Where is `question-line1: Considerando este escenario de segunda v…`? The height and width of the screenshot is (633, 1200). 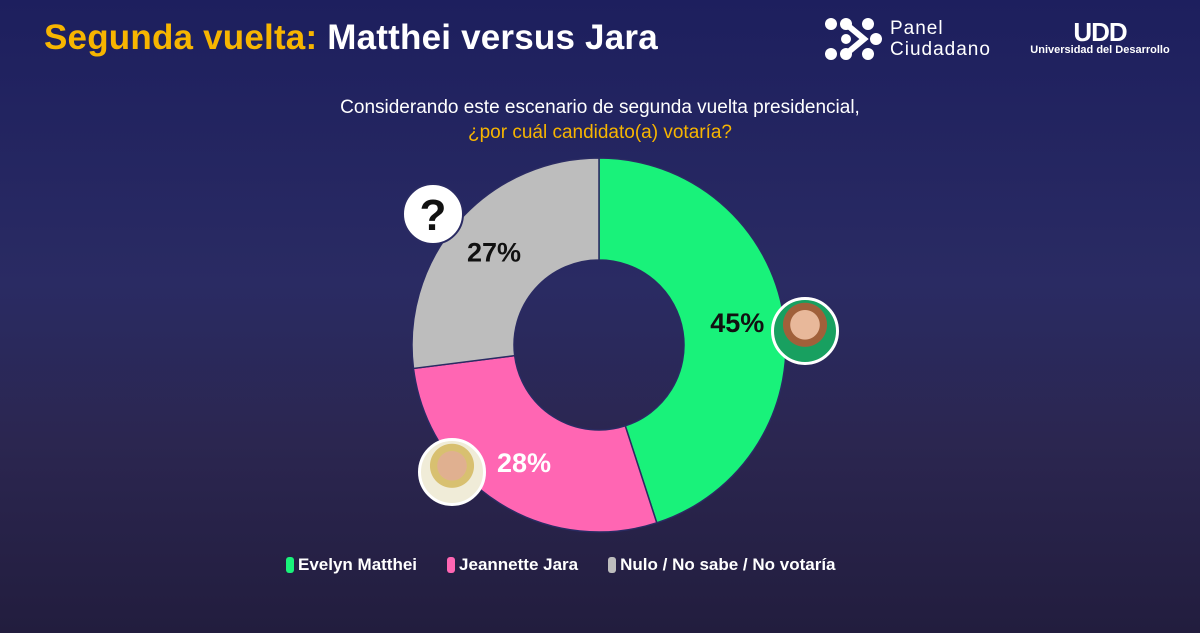
question-line1: Considerando este escenario de segunda v… is located at coordinates (600, 107).